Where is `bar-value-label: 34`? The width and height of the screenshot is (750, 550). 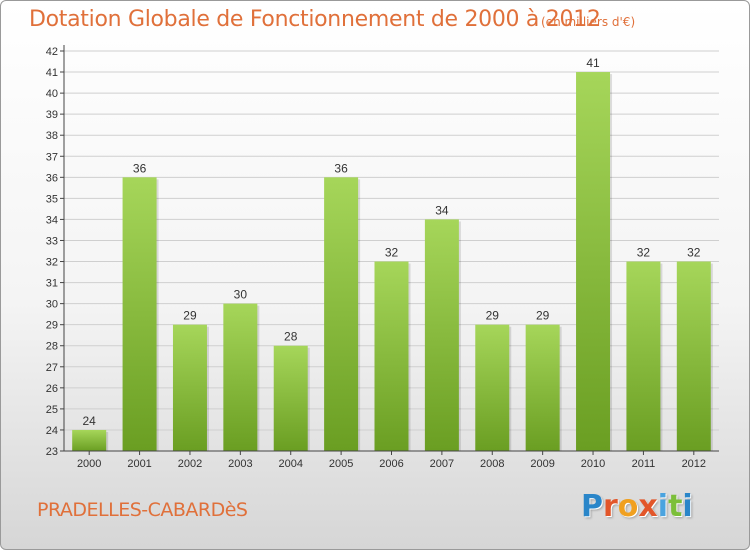 bar-value-label: 34 is located at coordinates (442, 210).